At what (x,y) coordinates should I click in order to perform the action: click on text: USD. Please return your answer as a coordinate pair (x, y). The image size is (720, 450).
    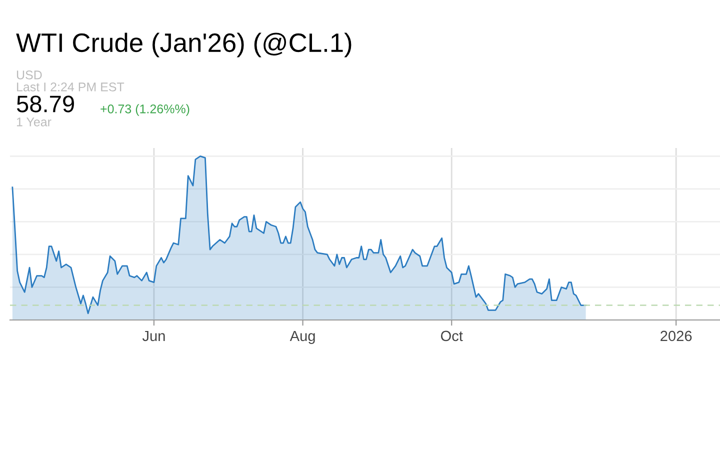
    Looking at the image, I should click on (29, 75).